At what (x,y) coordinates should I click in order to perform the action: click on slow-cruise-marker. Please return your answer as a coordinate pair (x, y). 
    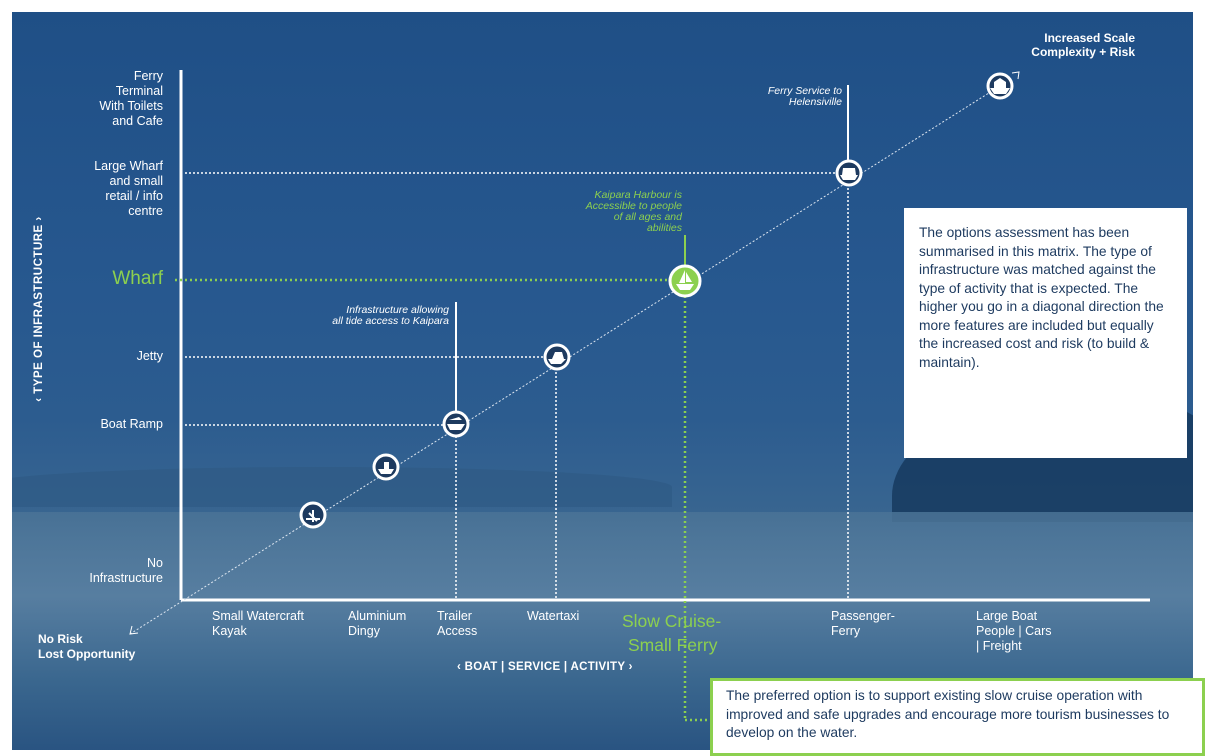
    Looking at the image, I should click on (685, 281).